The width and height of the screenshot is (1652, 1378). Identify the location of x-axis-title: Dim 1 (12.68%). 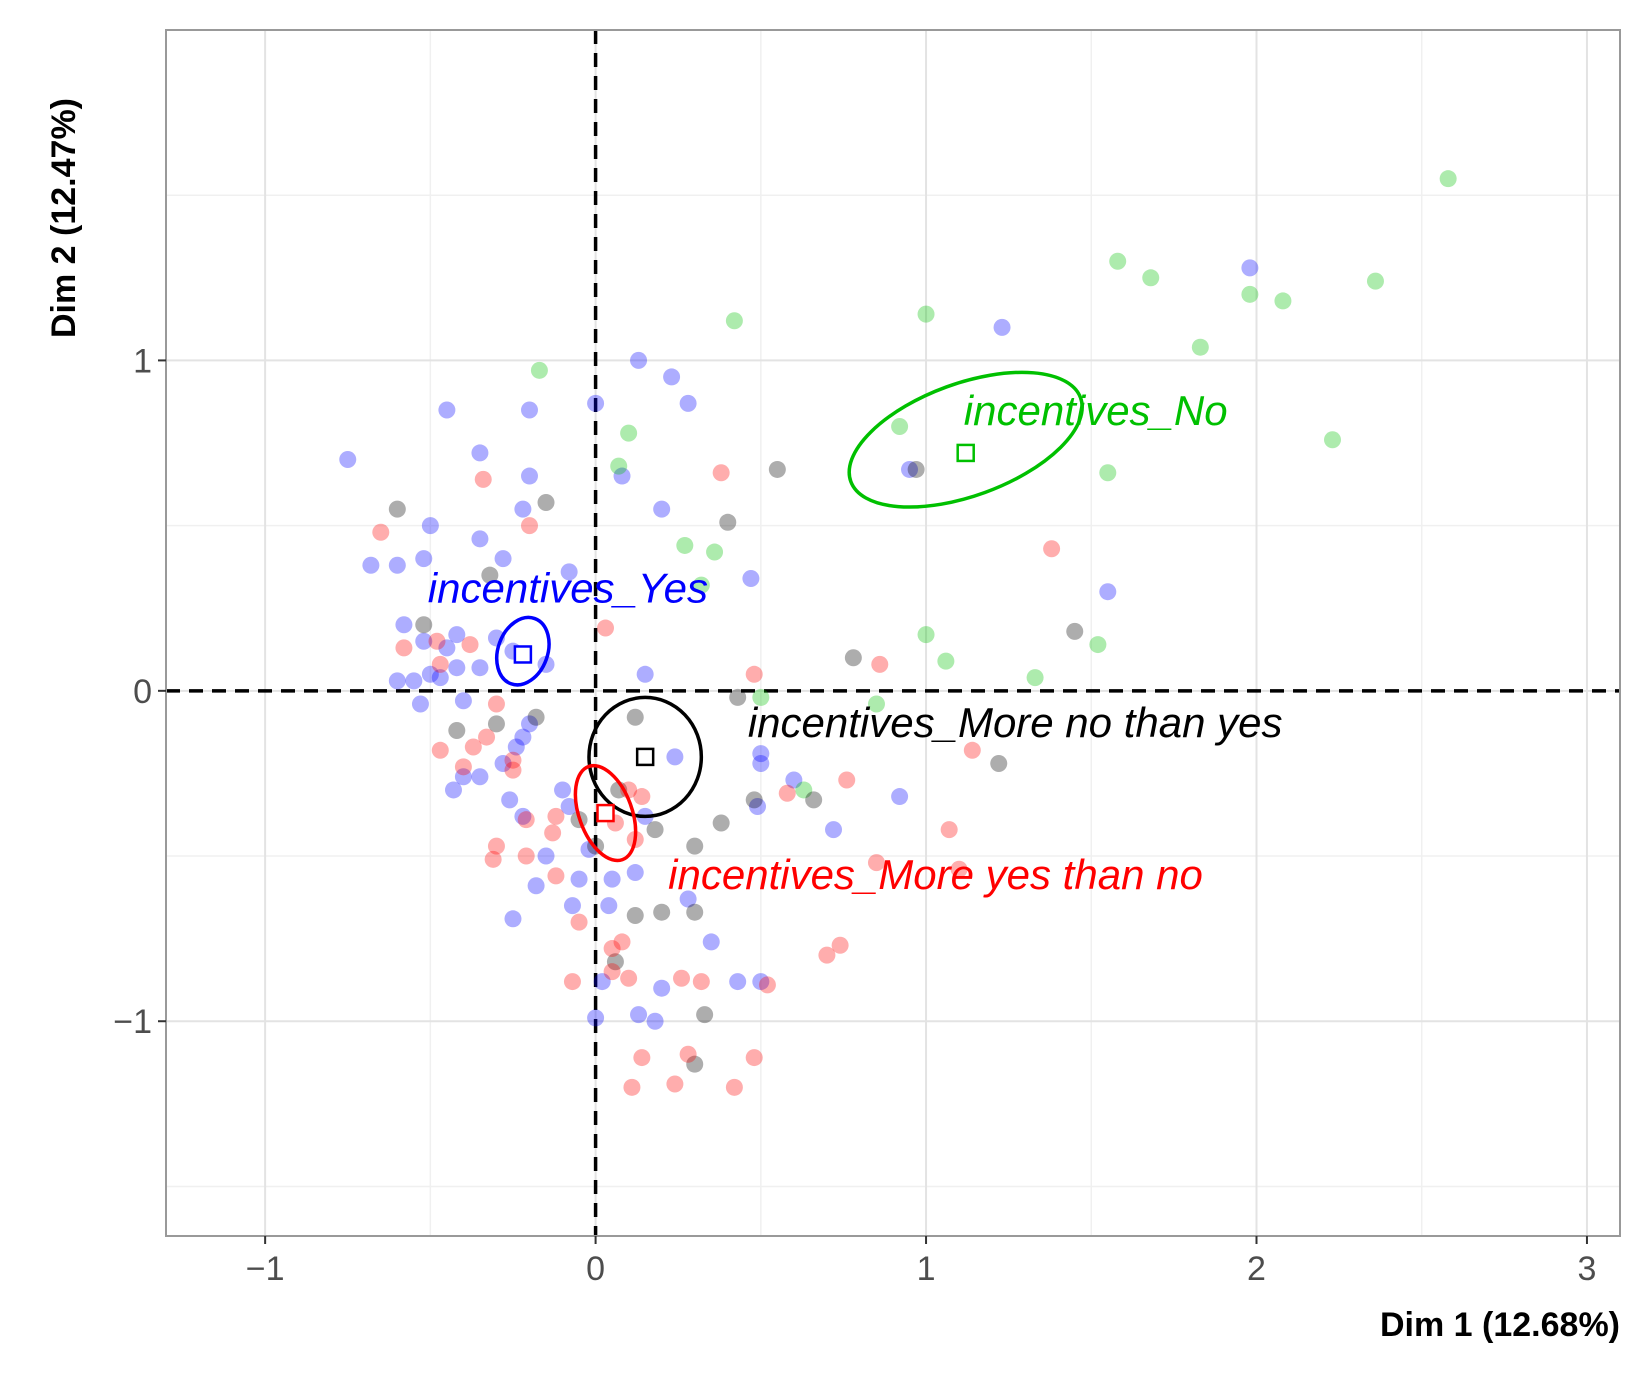
(1500, 1325).